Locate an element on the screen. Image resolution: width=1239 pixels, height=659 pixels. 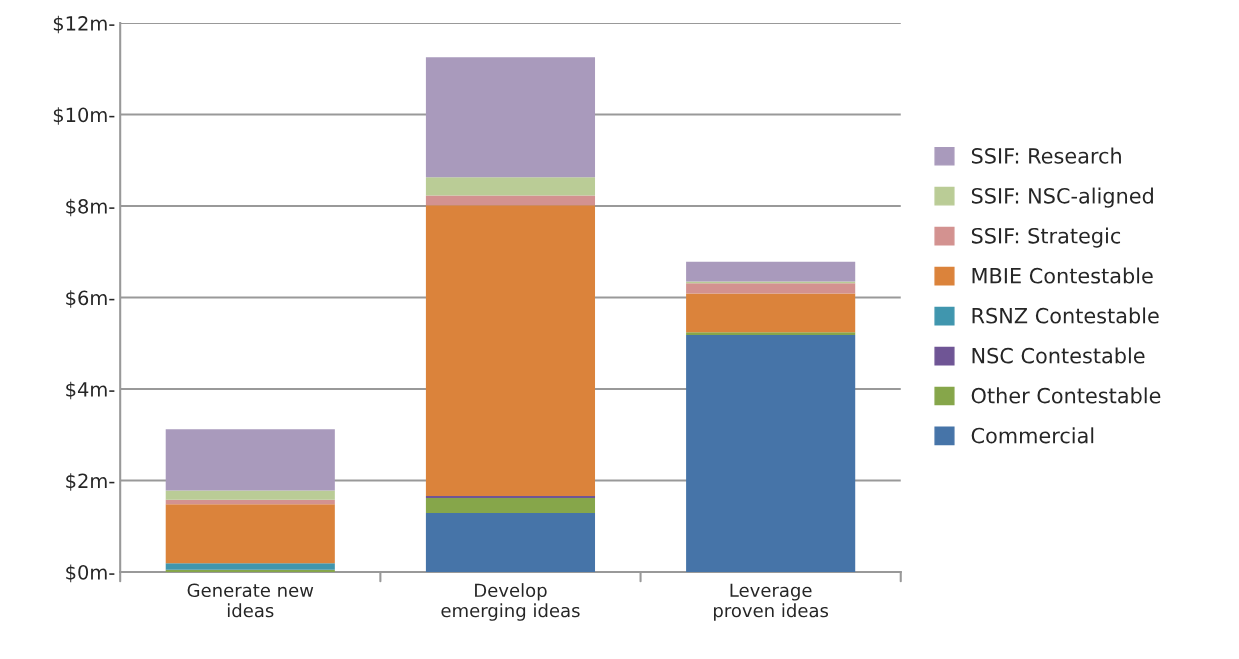
legend-label: SSIF: Strategic is located at coordinates (1046, 237).